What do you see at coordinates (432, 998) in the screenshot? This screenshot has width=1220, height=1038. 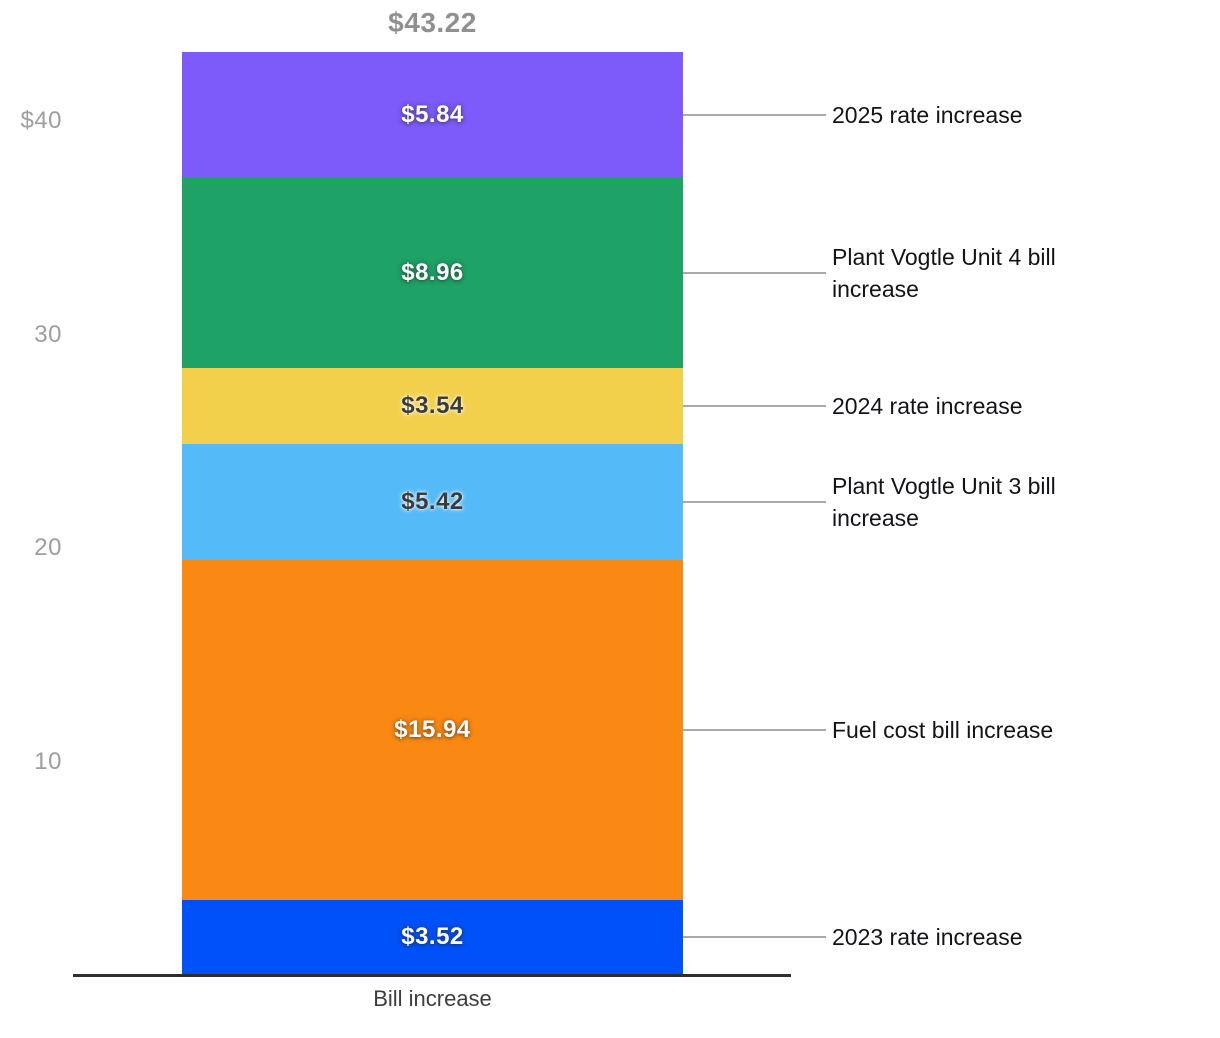 I see `x-axis-label: Bill increase` at bounding box center [432, 998].